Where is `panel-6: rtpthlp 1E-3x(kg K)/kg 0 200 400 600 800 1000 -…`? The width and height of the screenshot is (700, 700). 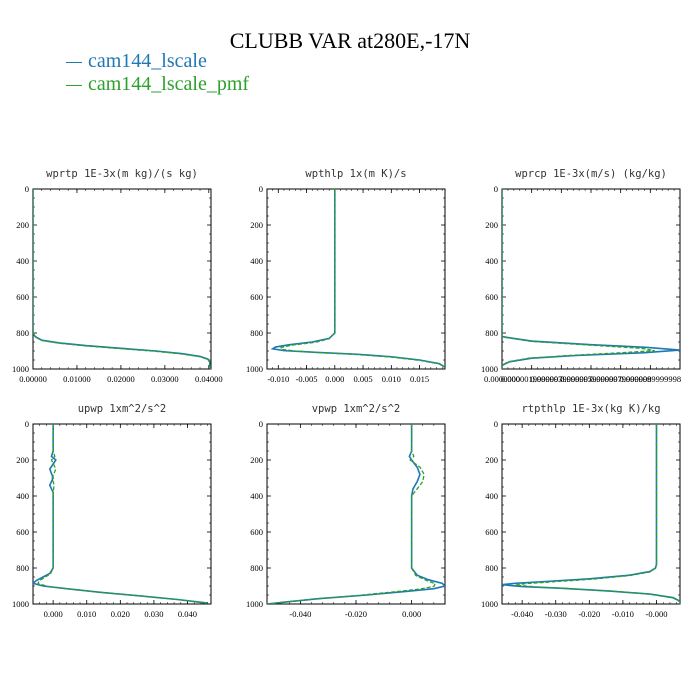 panel-6: rtpthlp 1E-3x(kg K)/kg 0 200 400 600 800 1000 -… is located at coordinates (581, 511).